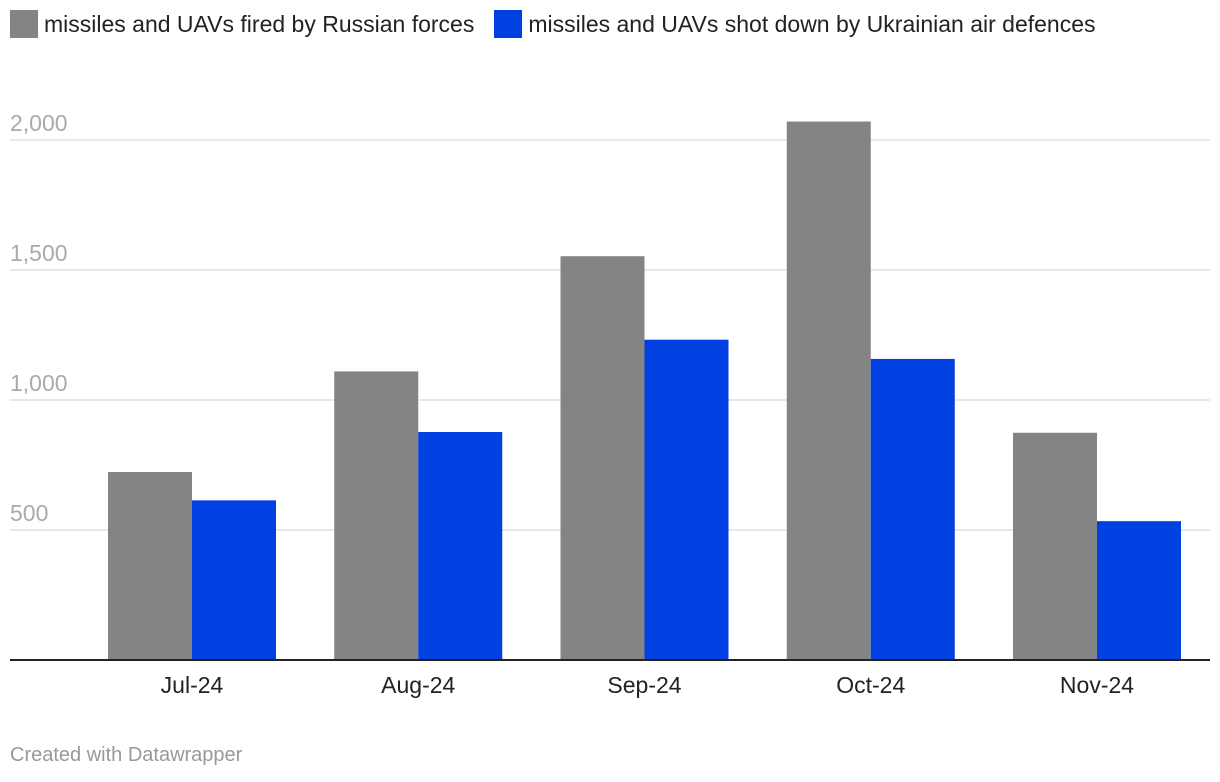 This screenshot has width=1220, height=782. Describe the element at coordinates (644, 685) in the screenshot. I see `x-tick-label: Sep-24` at that location.